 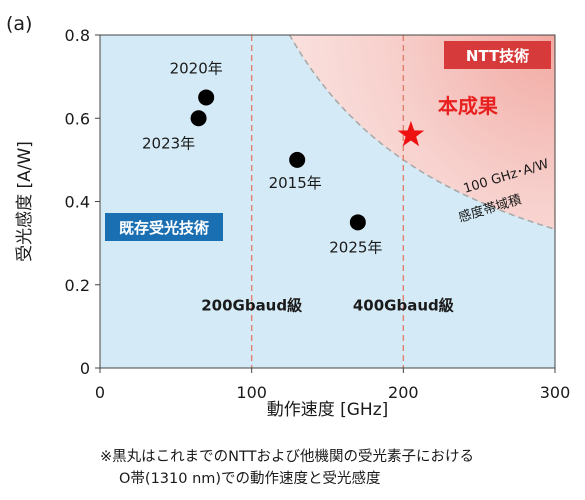 What do you see at coordinates (287, 457) in the screenshot?
I see `footnote-line-1: ※黒丸はこれまでのNTTおよび他機関の受光素子における` at bounding box center [287, 457].